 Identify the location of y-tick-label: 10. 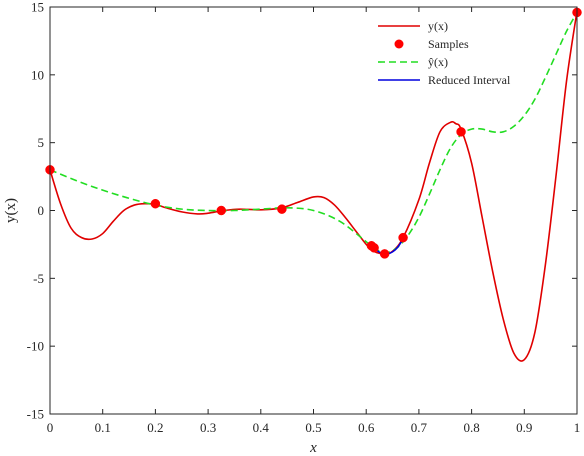
(37, 74).